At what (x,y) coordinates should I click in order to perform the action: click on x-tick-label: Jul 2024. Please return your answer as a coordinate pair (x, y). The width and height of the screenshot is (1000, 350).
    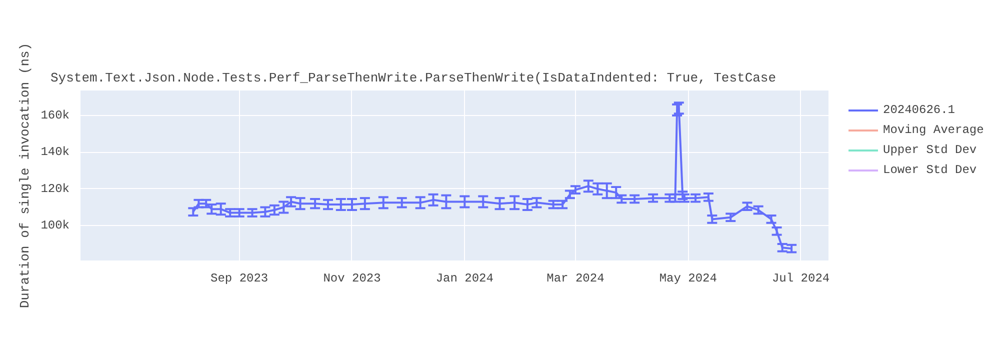
    Looking at the image, I should click on (801, 279).